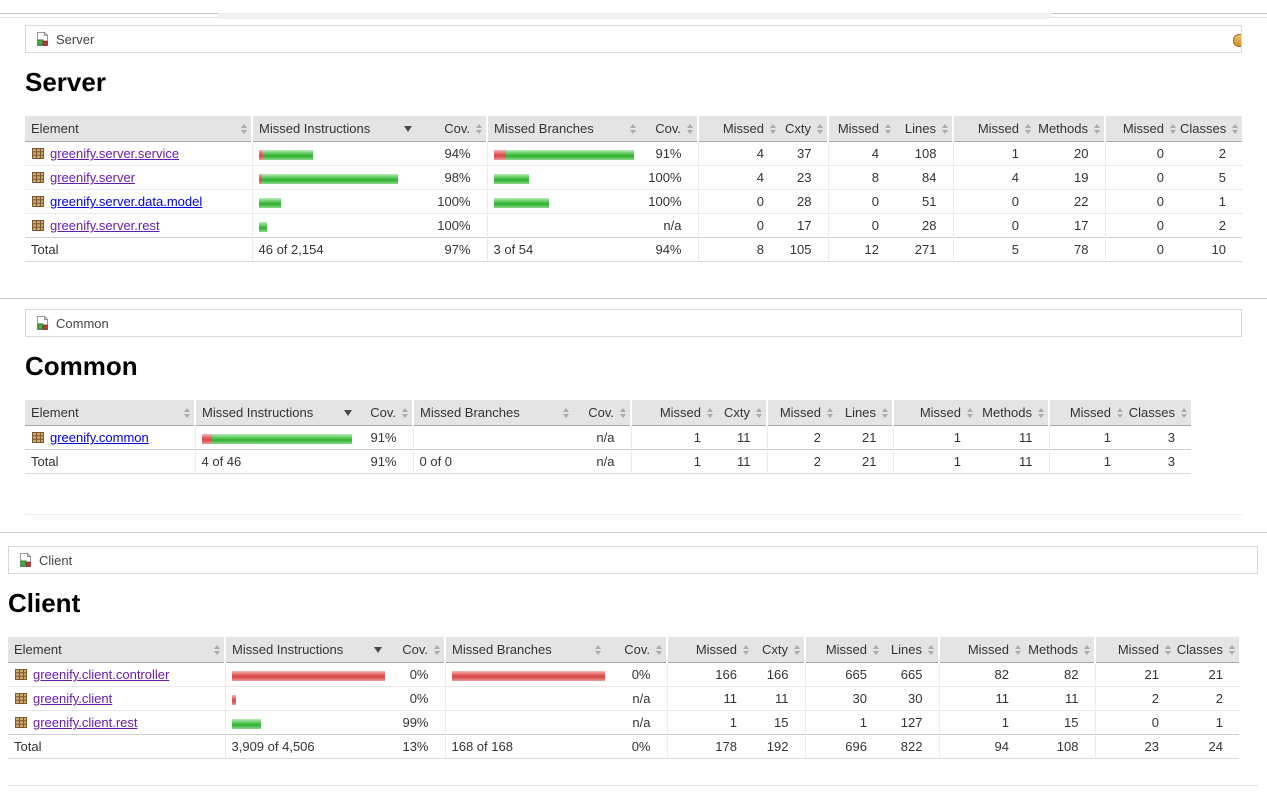 The height and width of the screenshot is (804, 1267). Describe the element at coordinates (115, 153) in the screenshot. I see `package-link: greenify.server.service` at that location.